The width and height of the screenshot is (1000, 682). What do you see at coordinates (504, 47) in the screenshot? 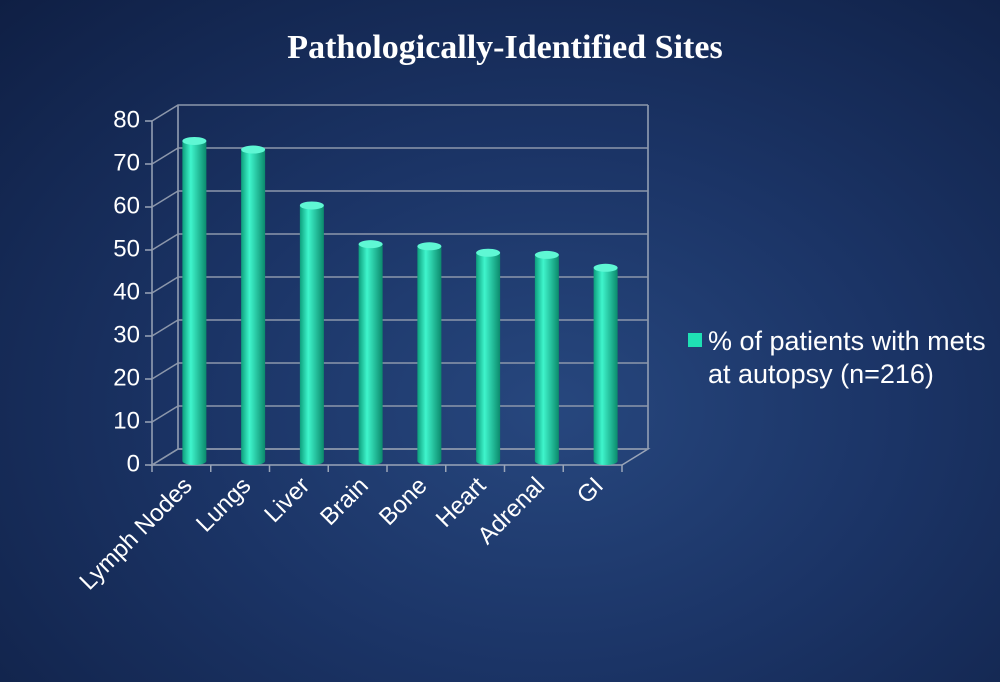
I see `chart-title: Pathologically-Identified Sites` at bounding box center [504, 47].